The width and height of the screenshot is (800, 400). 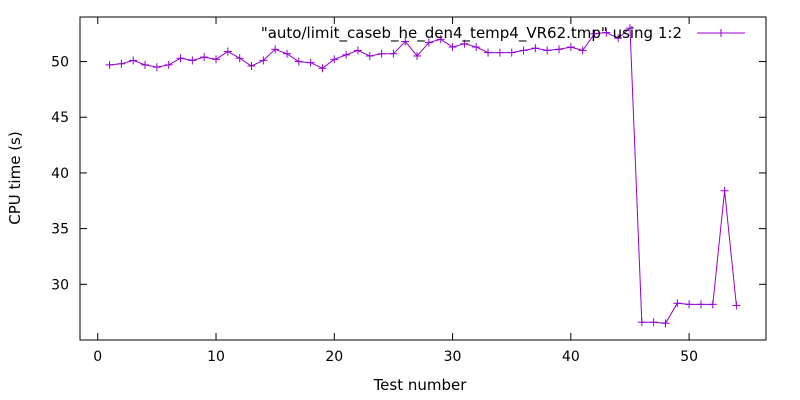 I want to click on y-tick-label: 50, so click(x=60, y=63).